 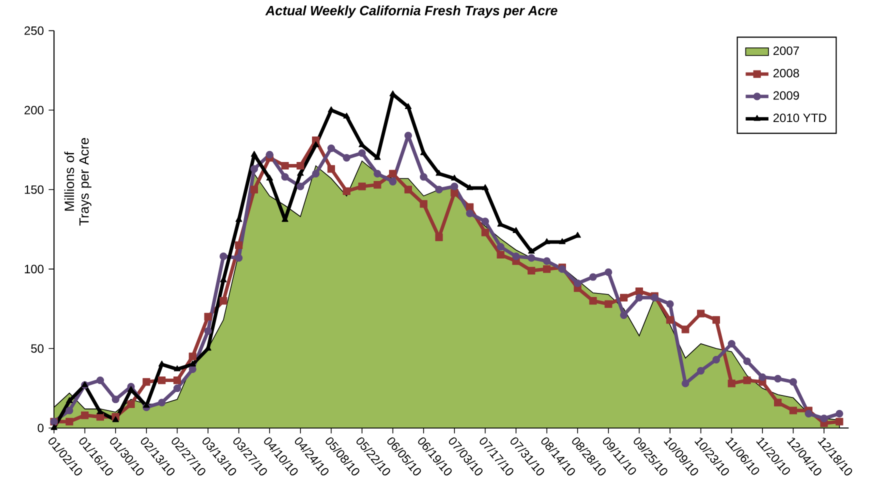 What do you see at coordinates (411, 12) in the screenshot?
I see `chart-title: Actual Weekly California Fresh Trays per Acre` at bounding box center [411, 12].